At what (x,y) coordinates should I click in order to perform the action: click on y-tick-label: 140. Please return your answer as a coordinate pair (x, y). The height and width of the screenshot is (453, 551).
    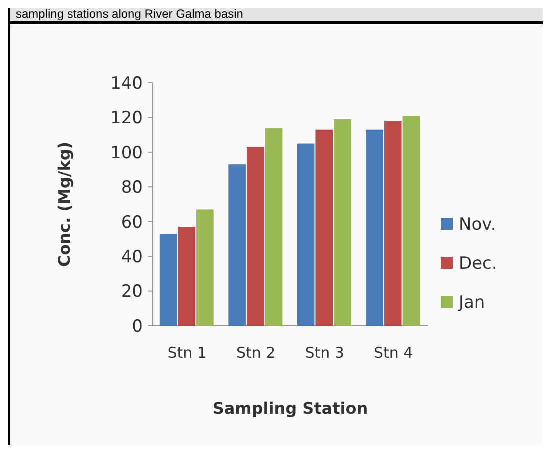
    Looking at the image, I should click on (126, 84).